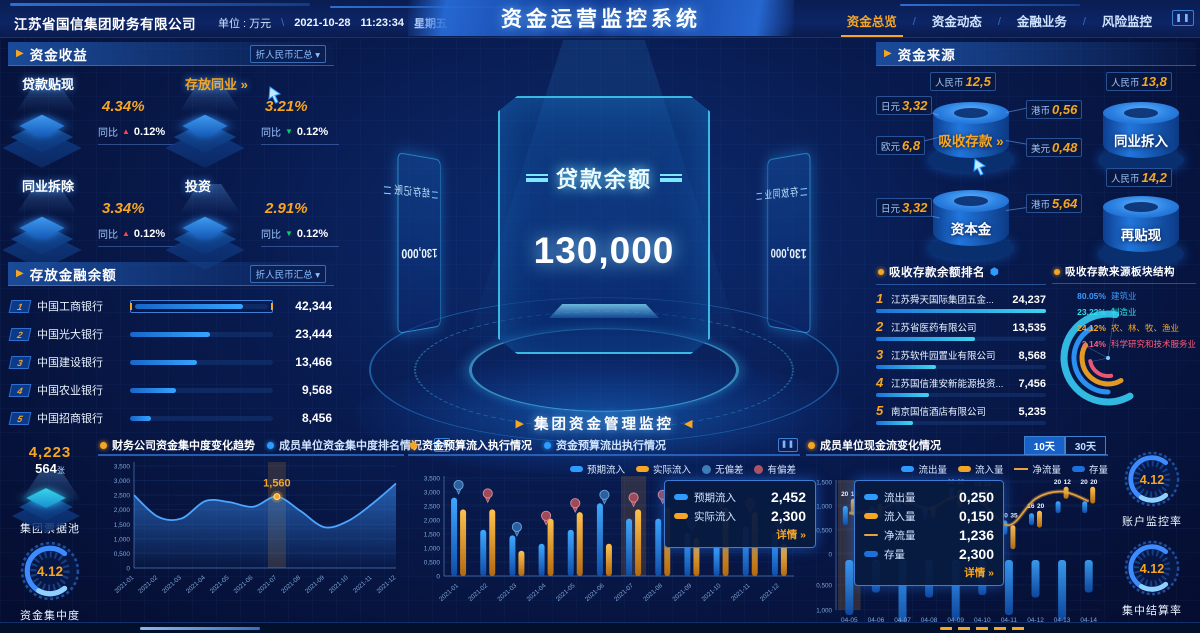 This screenshot has height=633, width=1200. What do you see at coordinates (322, 23) in the screenshot?
I see `date-label: 2021-10-28` at bounding box center [322, 23].